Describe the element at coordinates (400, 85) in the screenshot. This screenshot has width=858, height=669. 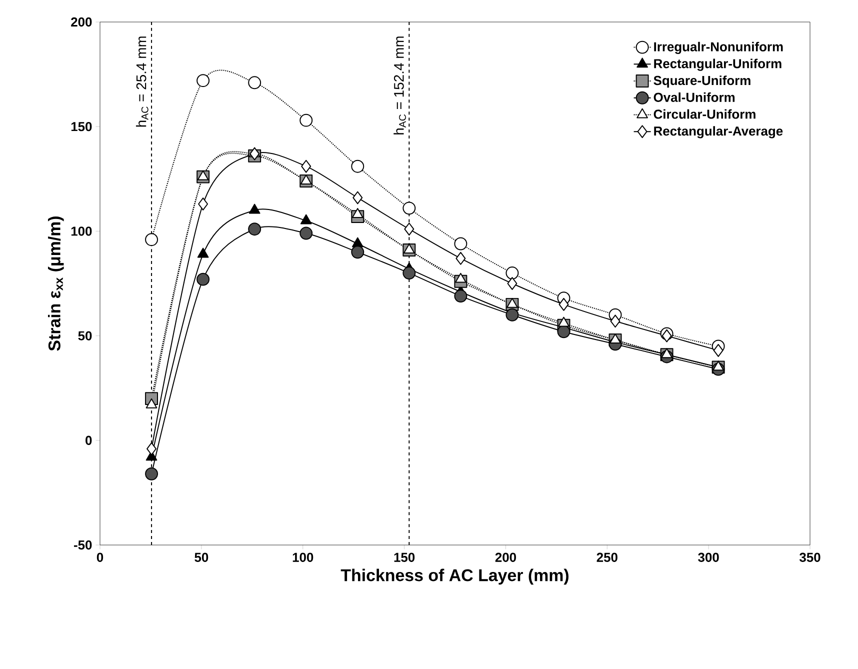
I see `ref-line-label: h$_{AC}$ = 152.4 mm` at that location.